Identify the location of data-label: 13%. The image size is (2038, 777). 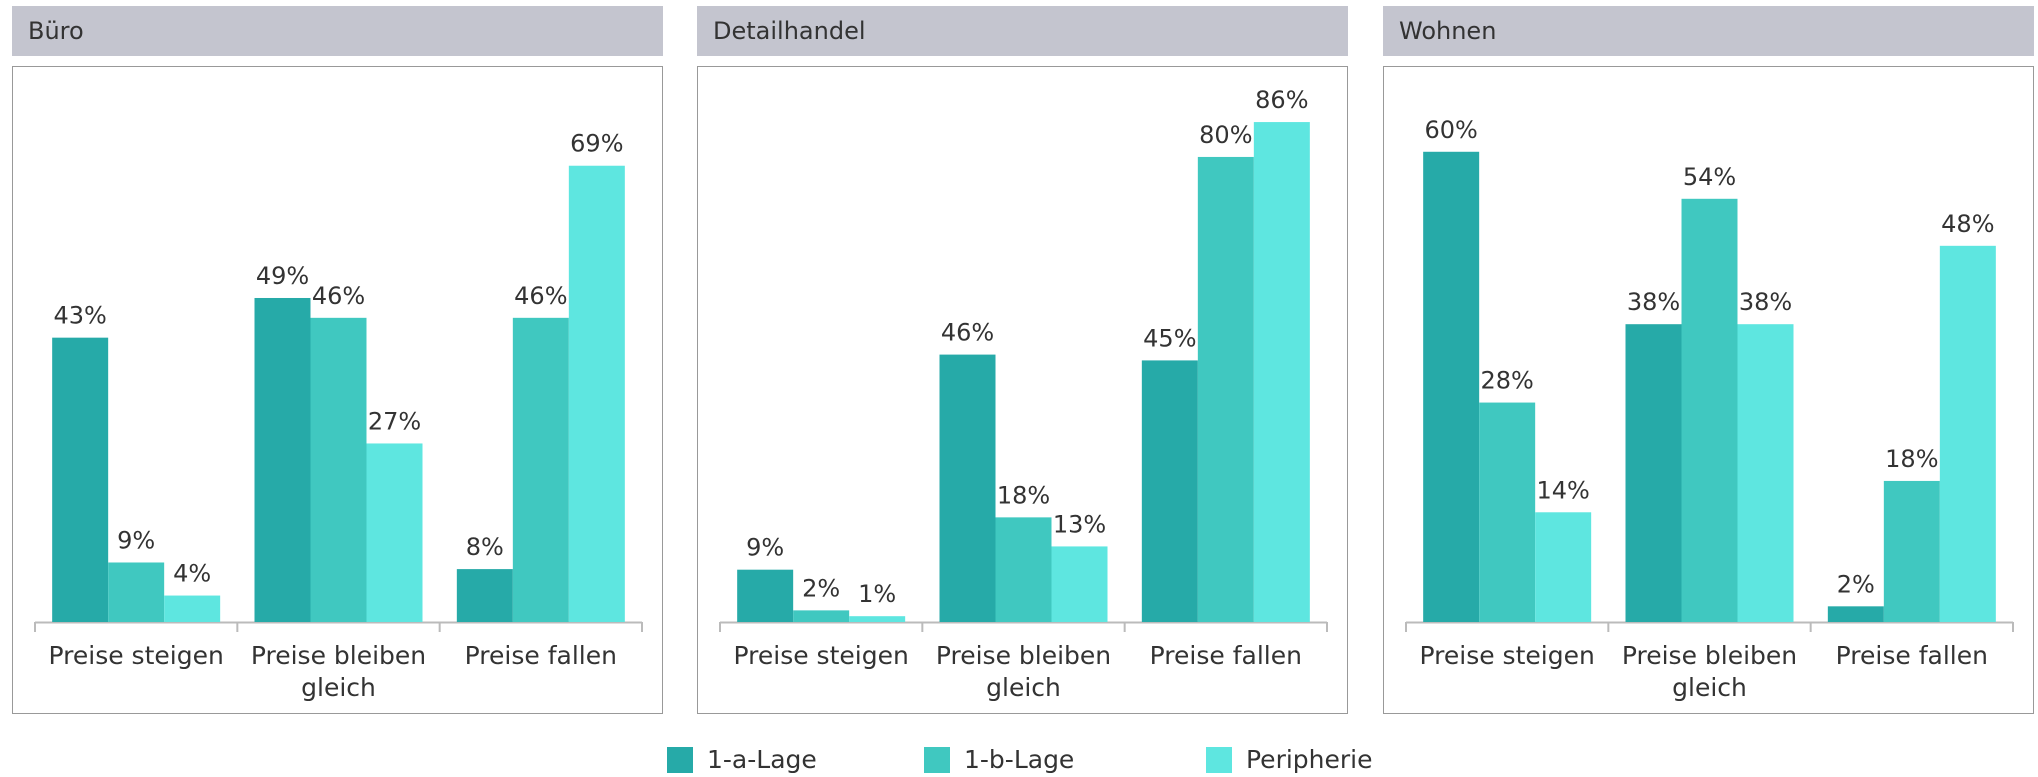
(1079, 524).